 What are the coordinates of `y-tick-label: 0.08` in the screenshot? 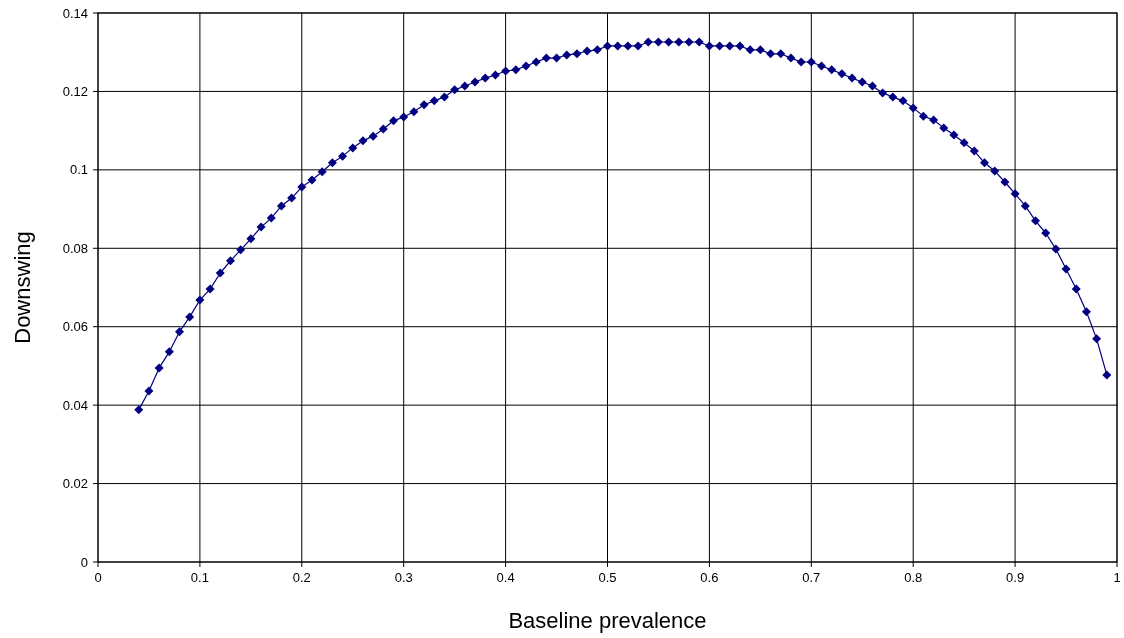 It's located at (75, 248).